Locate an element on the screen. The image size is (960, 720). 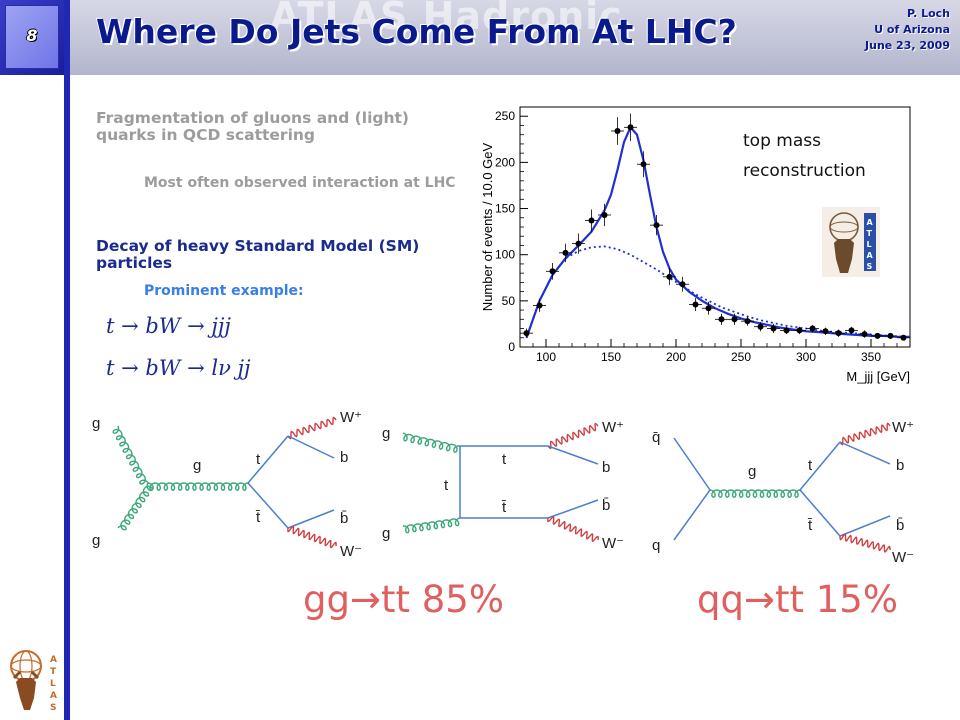
label-bbar: b̄ is located at coordinates (344, 518).